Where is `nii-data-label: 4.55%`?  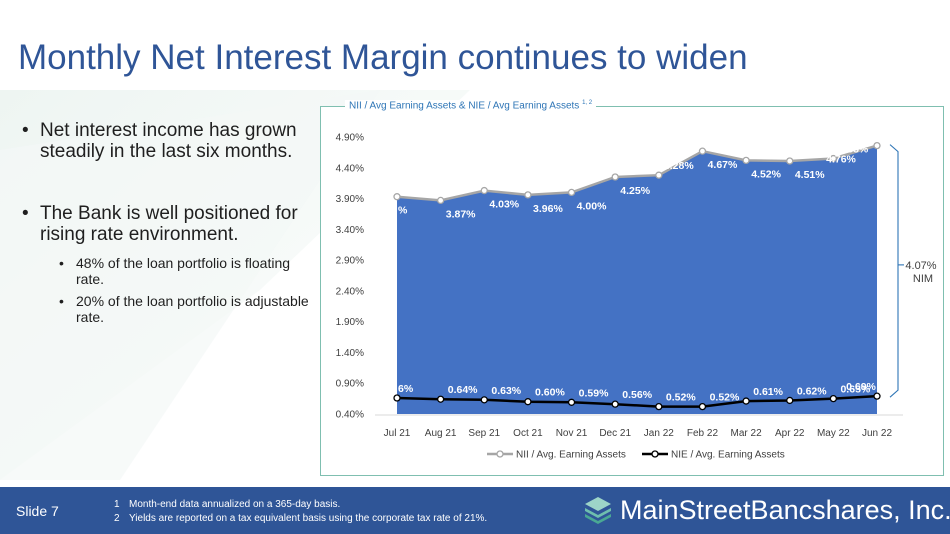 nii-data-label: 4.55% is located at coordinates (853, 150).